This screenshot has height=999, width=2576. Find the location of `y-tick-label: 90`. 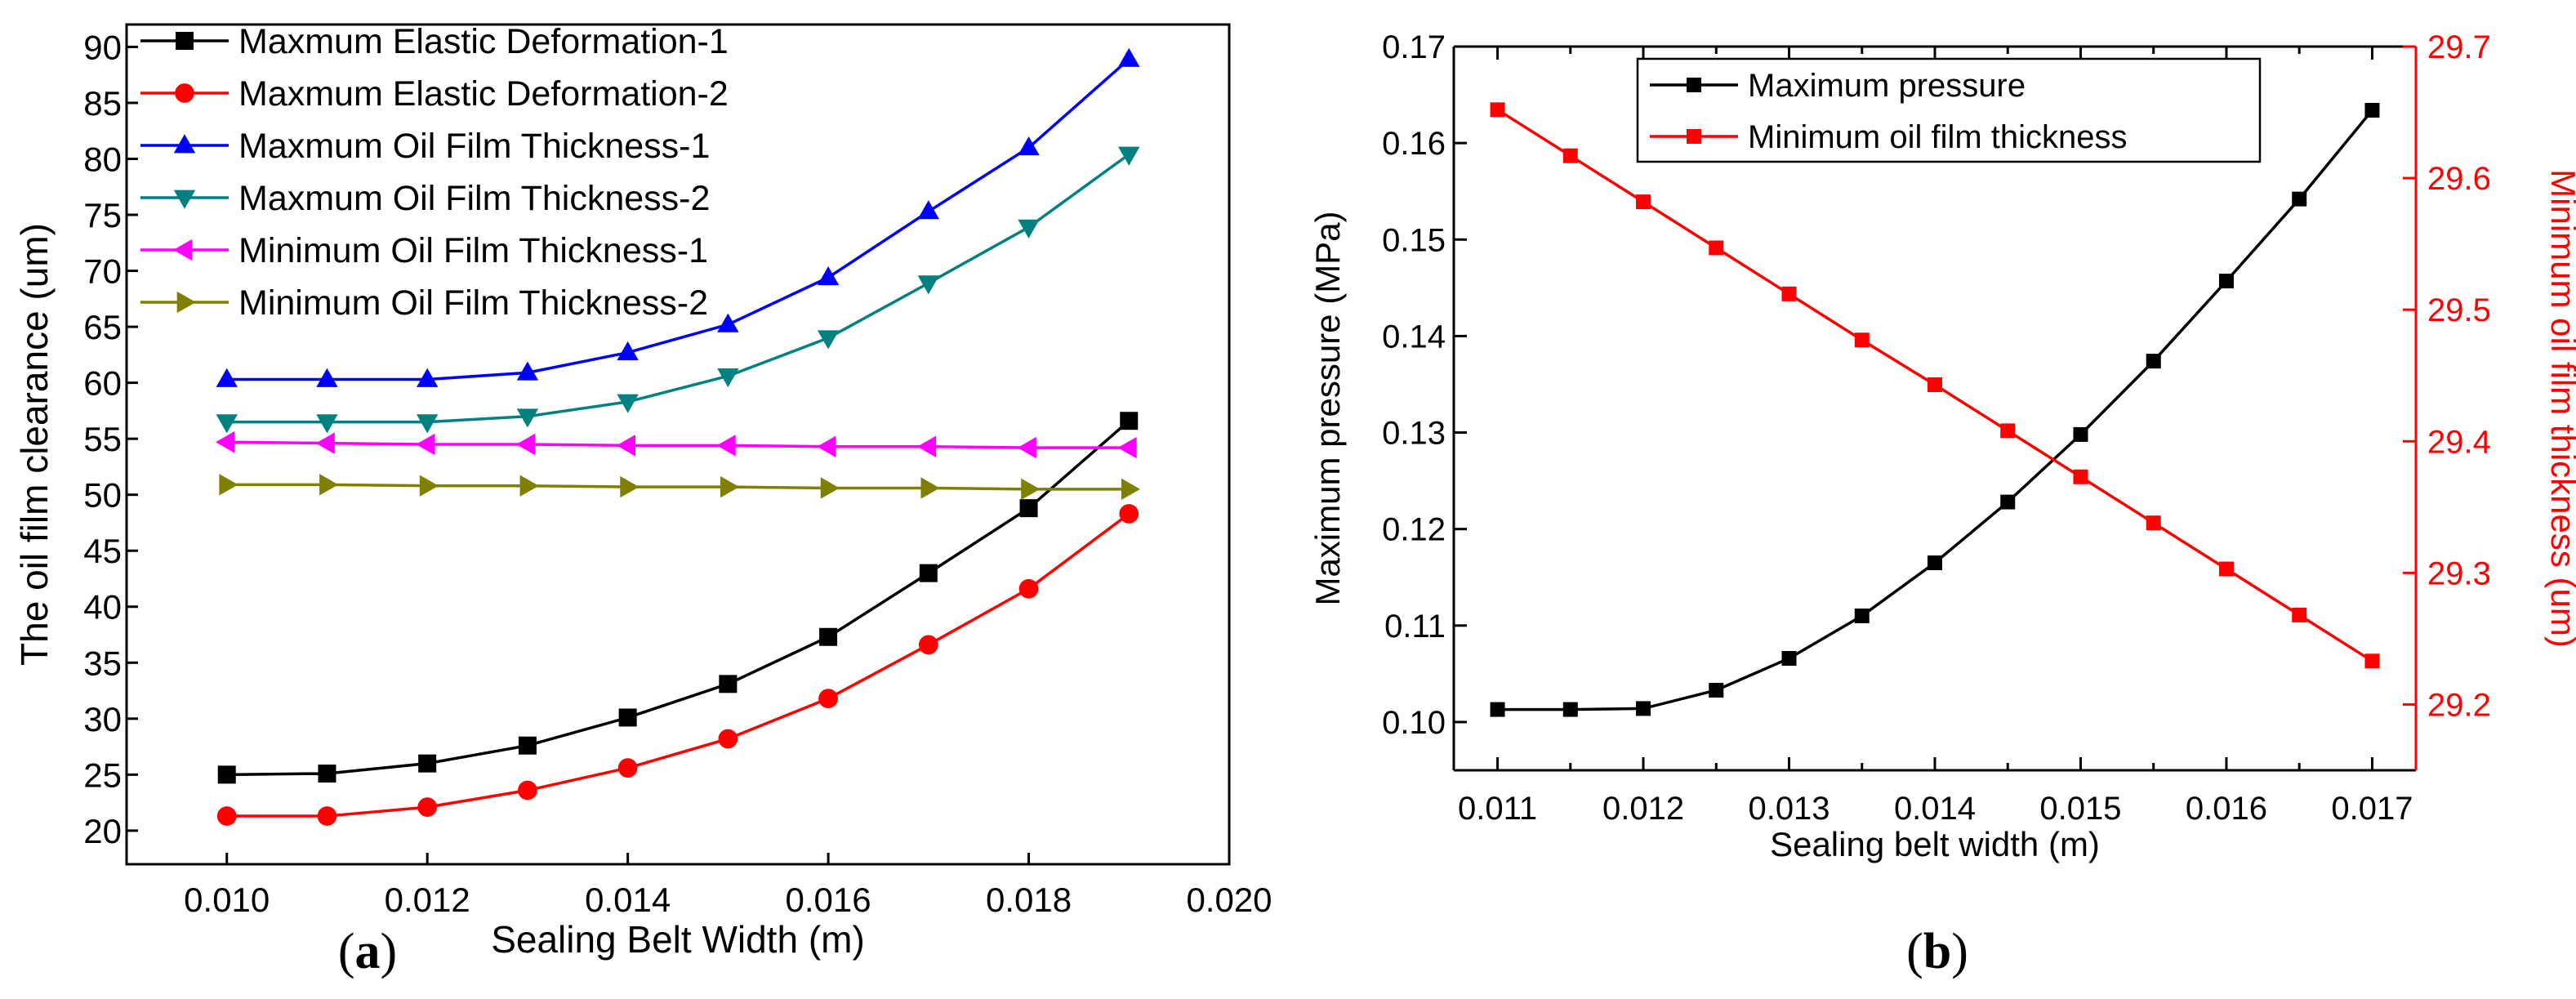

y-tick-label: 90 is located at coordinates (102, 47).